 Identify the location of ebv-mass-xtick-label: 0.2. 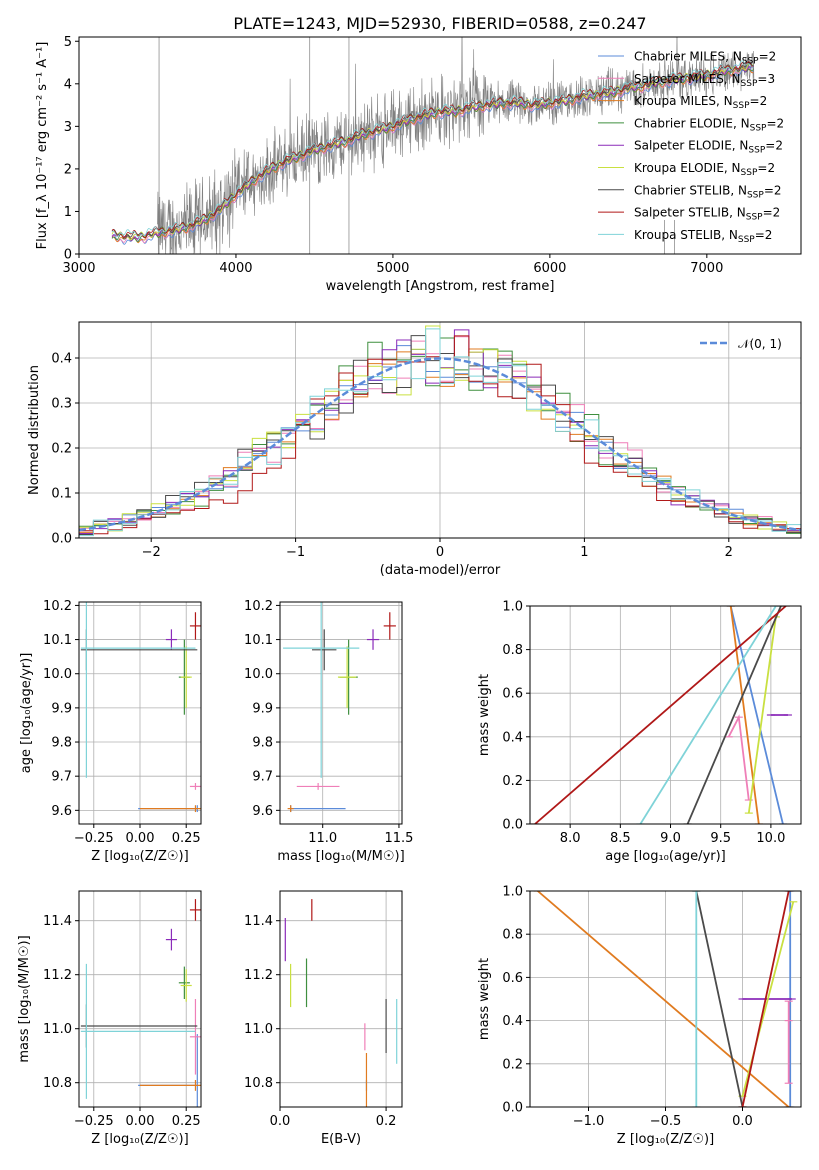
(386, 1121).